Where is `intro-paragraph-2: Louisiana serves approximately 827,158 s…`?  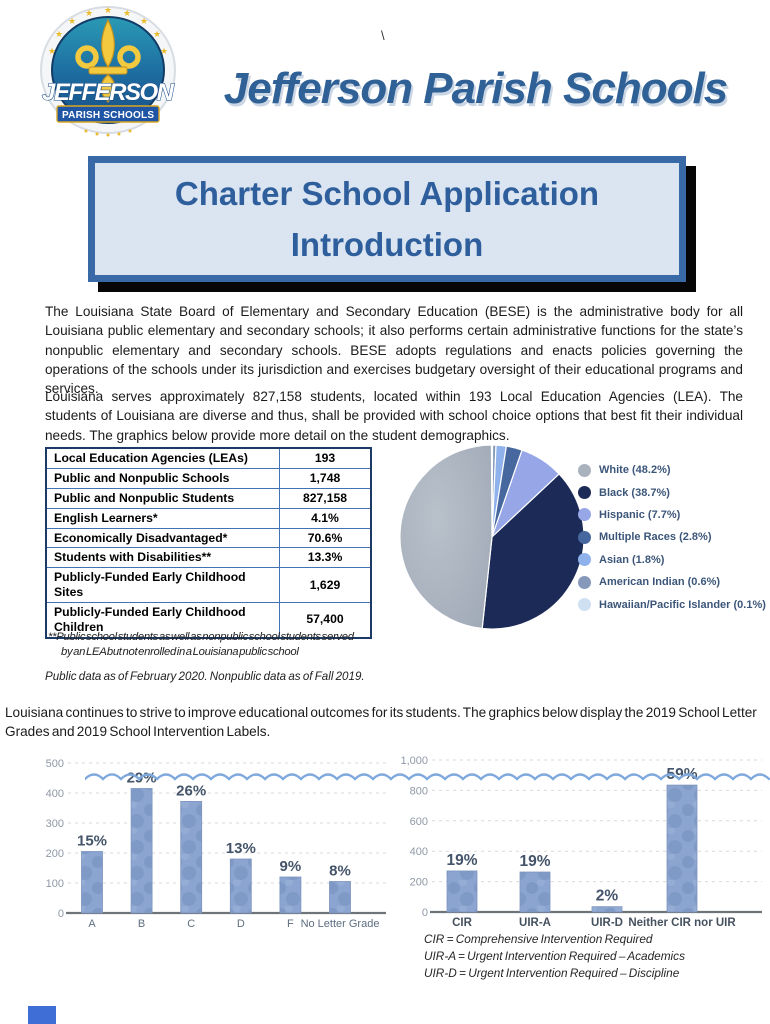 intro-paragraph-2: Louisiana serves approximately 827,158 s… is located at coordinates (394, 416).